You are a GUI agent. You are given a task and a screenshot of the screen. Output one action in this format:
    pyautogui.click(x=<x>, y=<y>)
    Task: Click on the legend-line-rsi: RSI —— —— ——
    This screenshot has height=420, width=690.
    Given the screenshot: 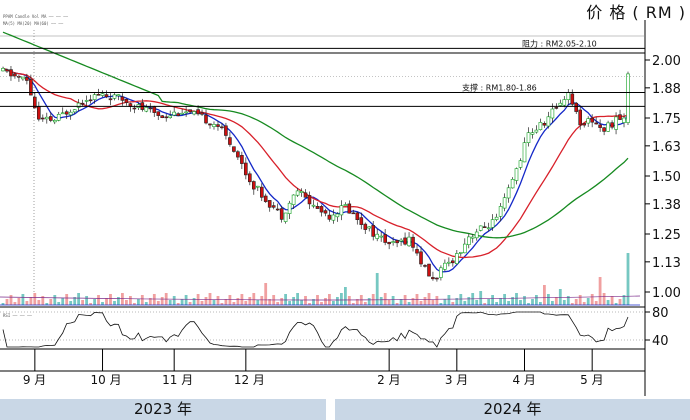 What is the action you would take?
    pyautogui.click(x=17, y=315)
    